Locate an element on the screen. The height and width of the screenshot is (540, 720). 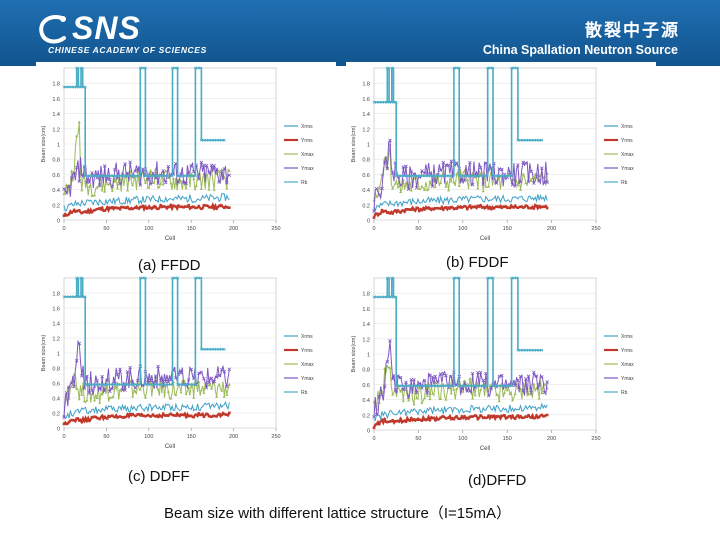
x-axis-label: Cell is located at coordinates (485, 449).